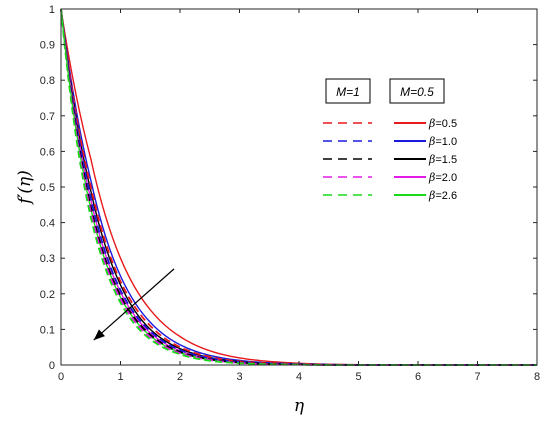  Describe the element at coordinates (477, 377) in the screenshot. I see `x-tick-label: 7` at that location.